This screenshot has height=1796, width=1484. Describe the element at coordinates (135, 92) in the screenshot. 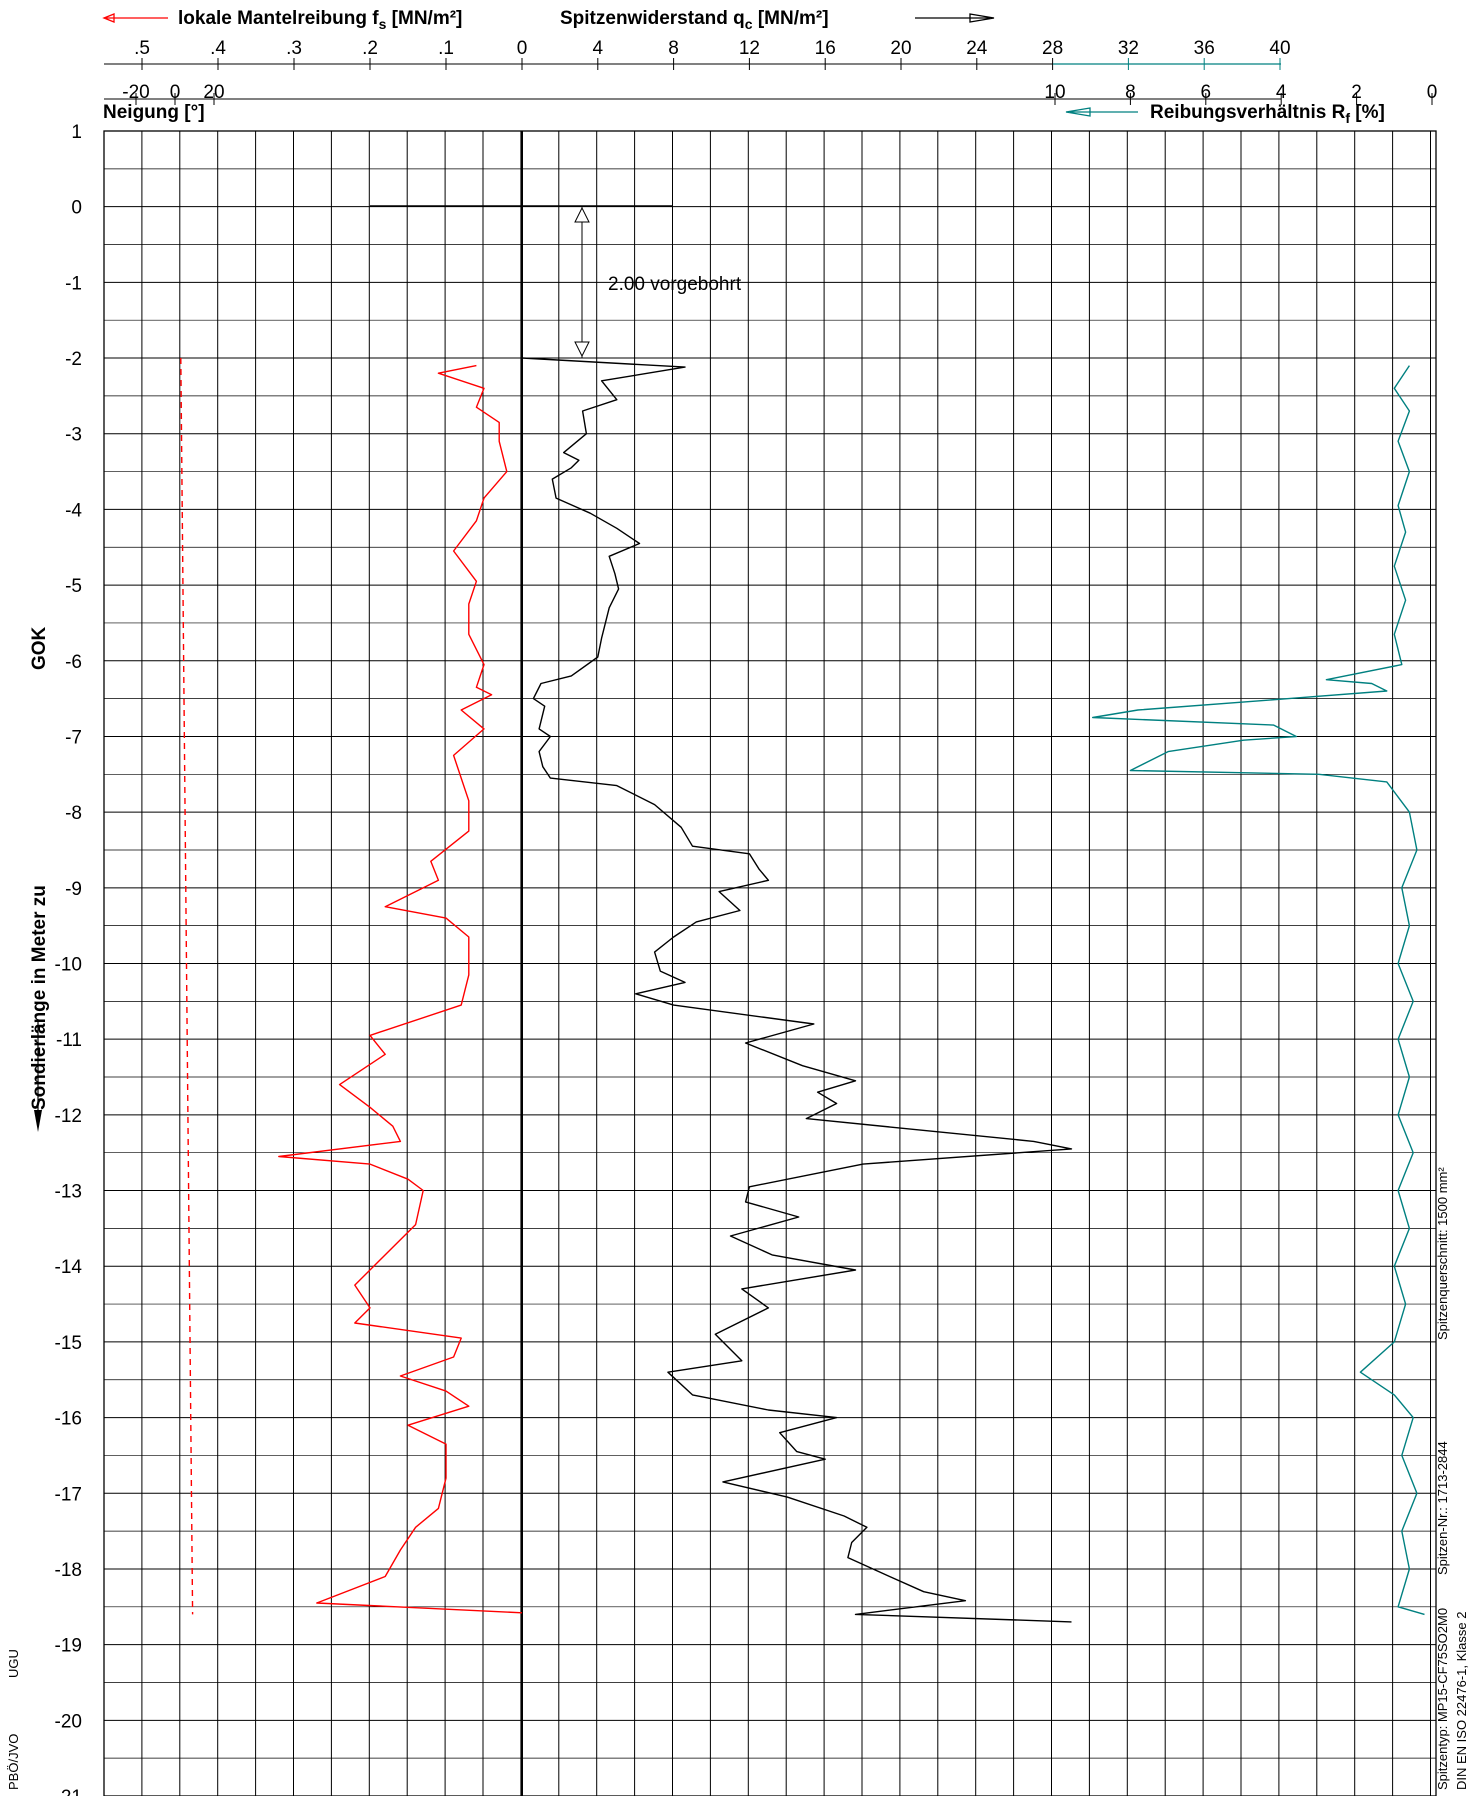

I see `incl-tick-label: -20` at that location.